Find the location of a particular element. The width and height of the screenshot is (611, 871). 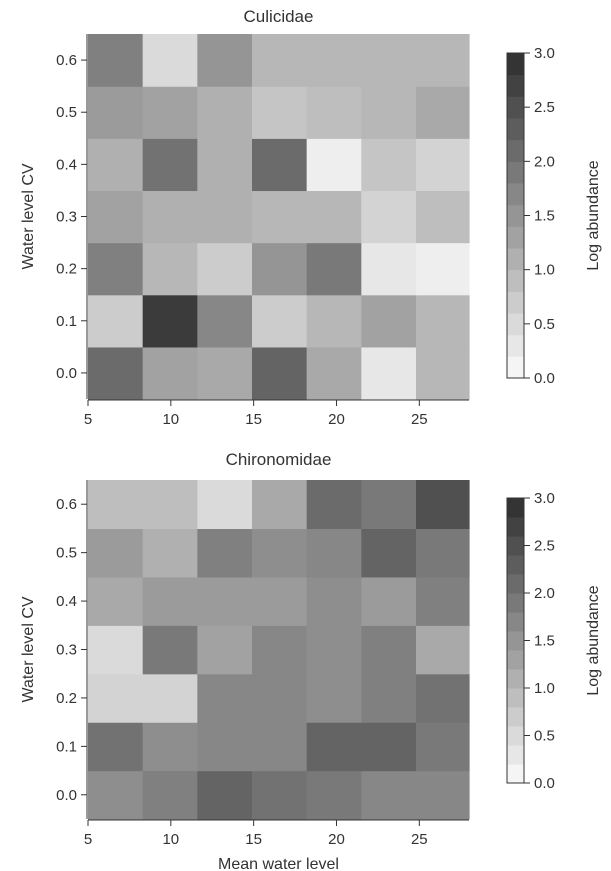

y-tick-label: 0.5 is located at coordinates (66, 112).